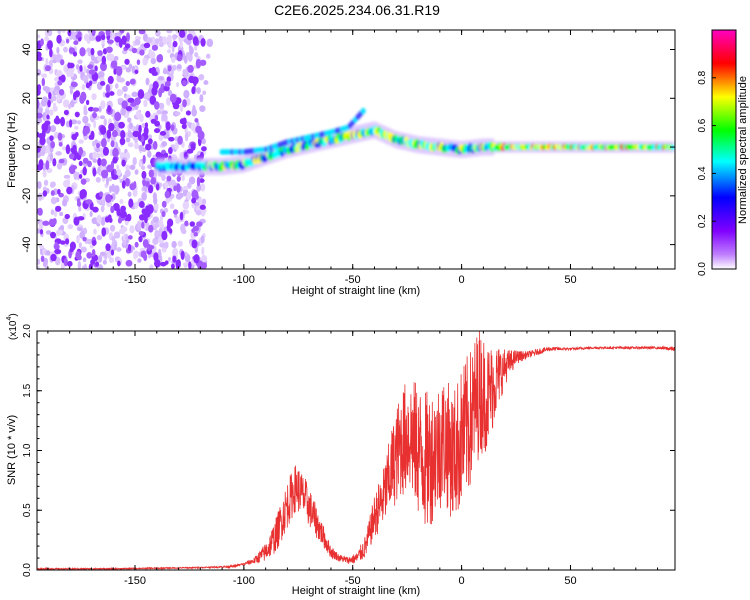 This screenshot has height=600, width=750. What do you see at coordinates (702, 125) in the screenshot?
I see `colorbar-tick-label: 0.6` at bounding box center [702, 125].